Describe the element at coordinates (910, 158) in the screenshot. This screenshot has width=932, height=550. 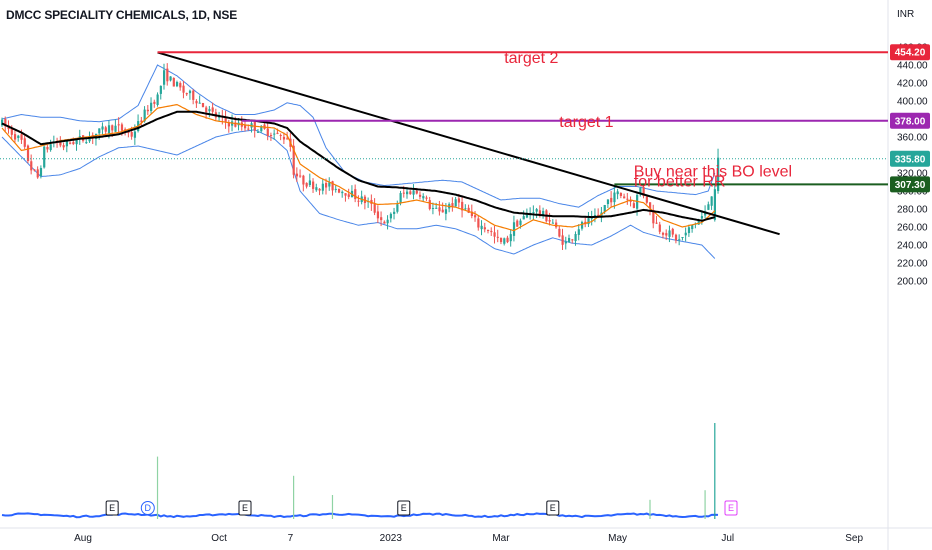
I see `current-price-badge` at that location.